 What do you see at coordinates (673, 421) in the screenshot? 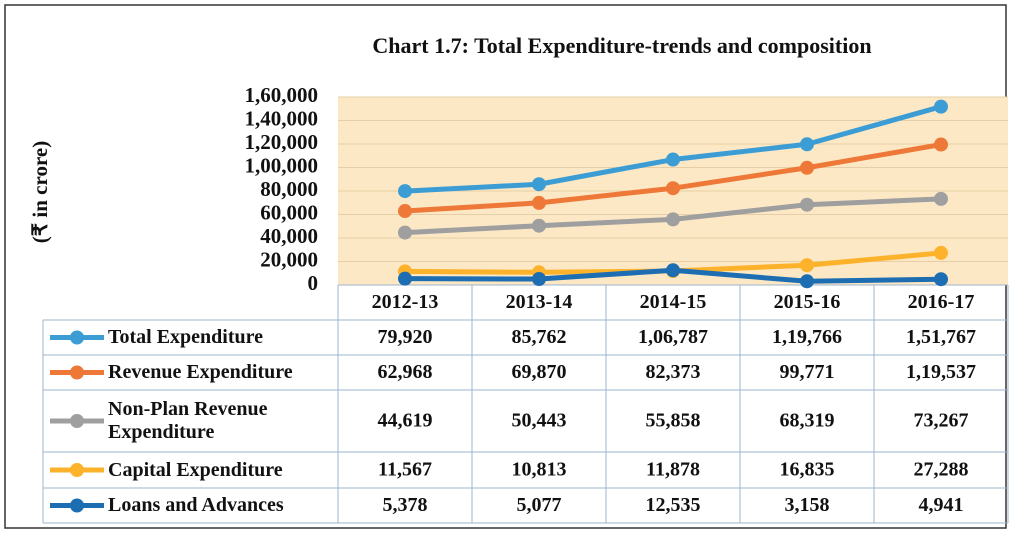
I see `table-value: 55,858` at bounding box center [673, 421].